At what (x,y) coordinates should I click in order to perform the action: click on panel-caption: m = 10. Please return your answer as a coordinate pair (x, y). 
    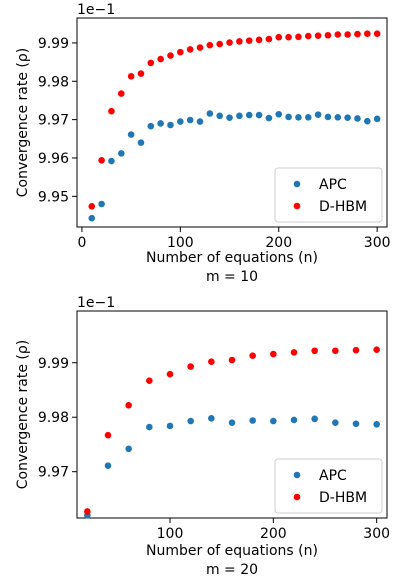
    Looking at the image, I should click on (232, 277).